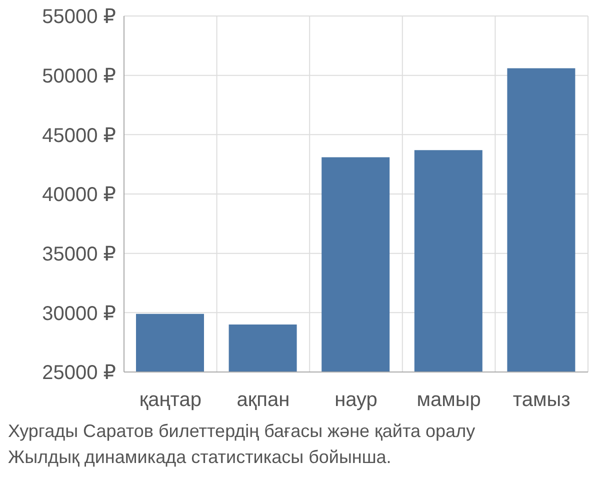  What do you see at coordinates (79, 135) in the screenshot?
I see `y-tick-label: 45000 ₽` at bounding box center [79, 135].